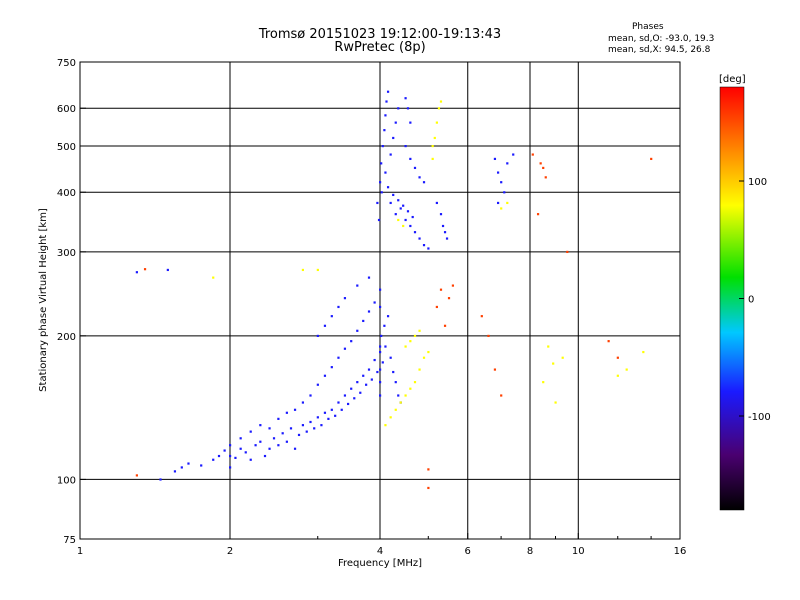  I want to click on x-tick-label: 2, so click(230, 551).